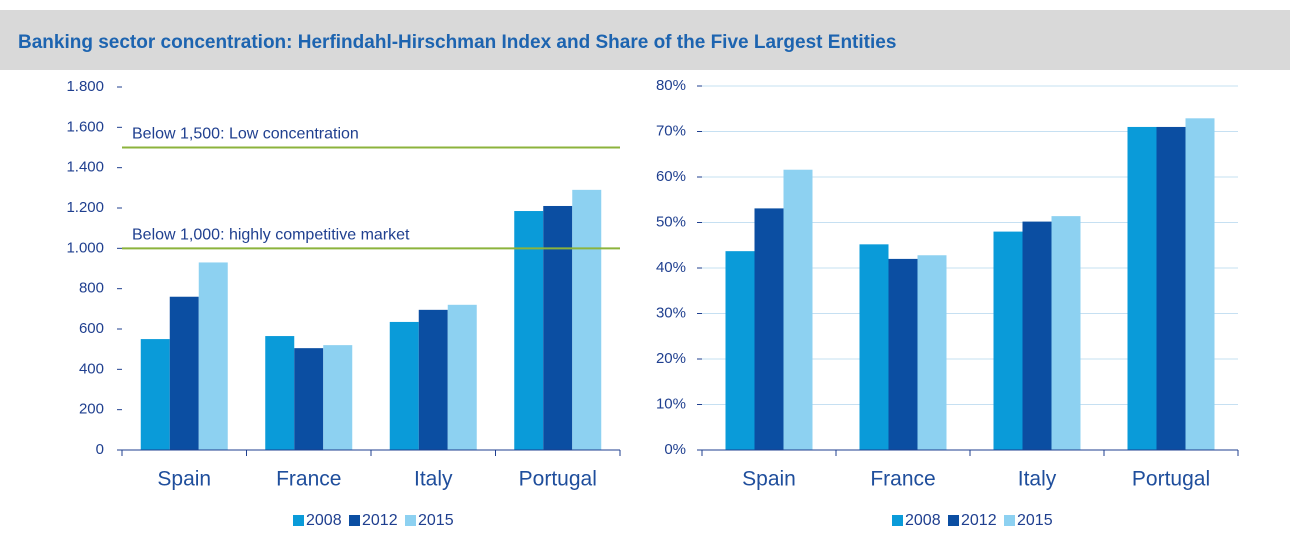  I want to click on y-tick-label: 0, so click(100, 449).